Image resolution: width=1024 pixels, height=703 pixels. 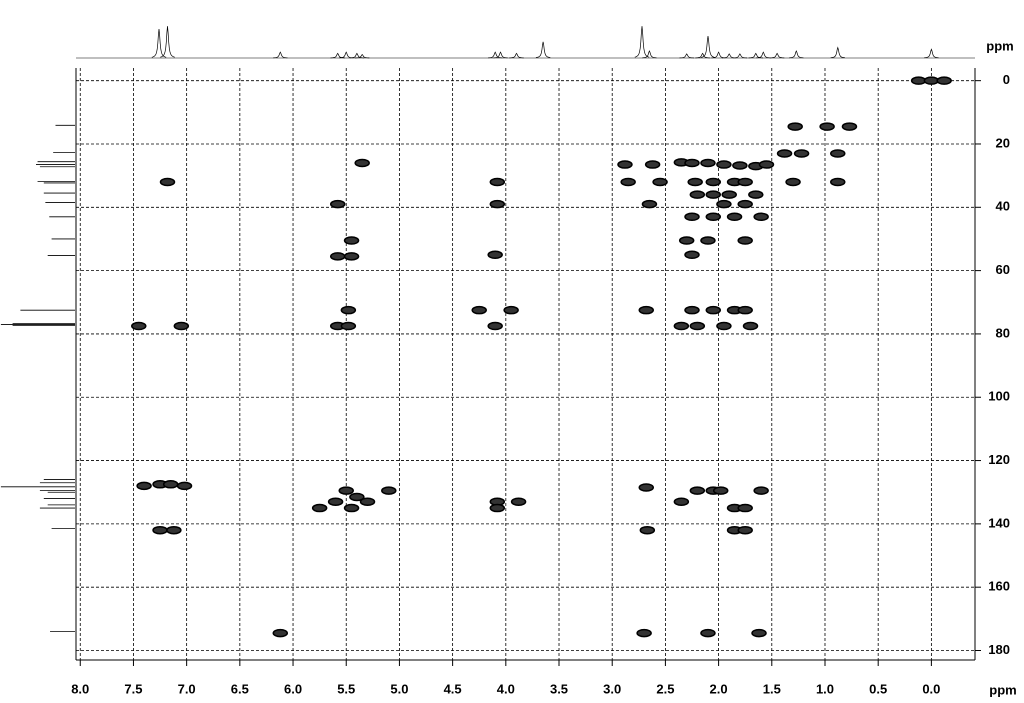 I want to click on y-tick-label: 180, so click(x=999, y=649).